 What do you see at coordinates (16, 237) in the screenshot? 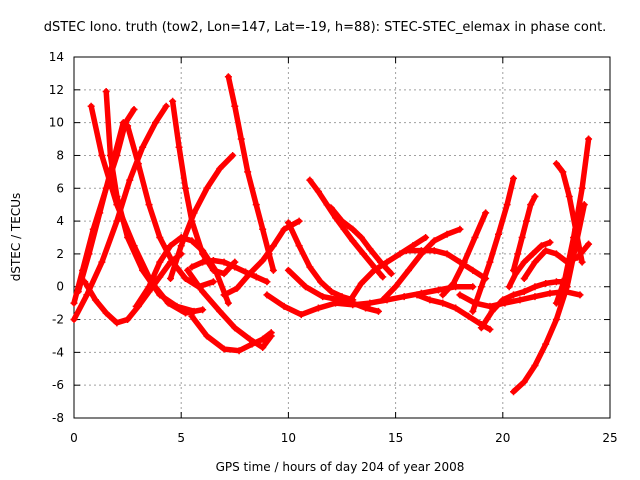
I see `y-axis-title: dSTEC / TECUs` at bounding box center [16, 237].